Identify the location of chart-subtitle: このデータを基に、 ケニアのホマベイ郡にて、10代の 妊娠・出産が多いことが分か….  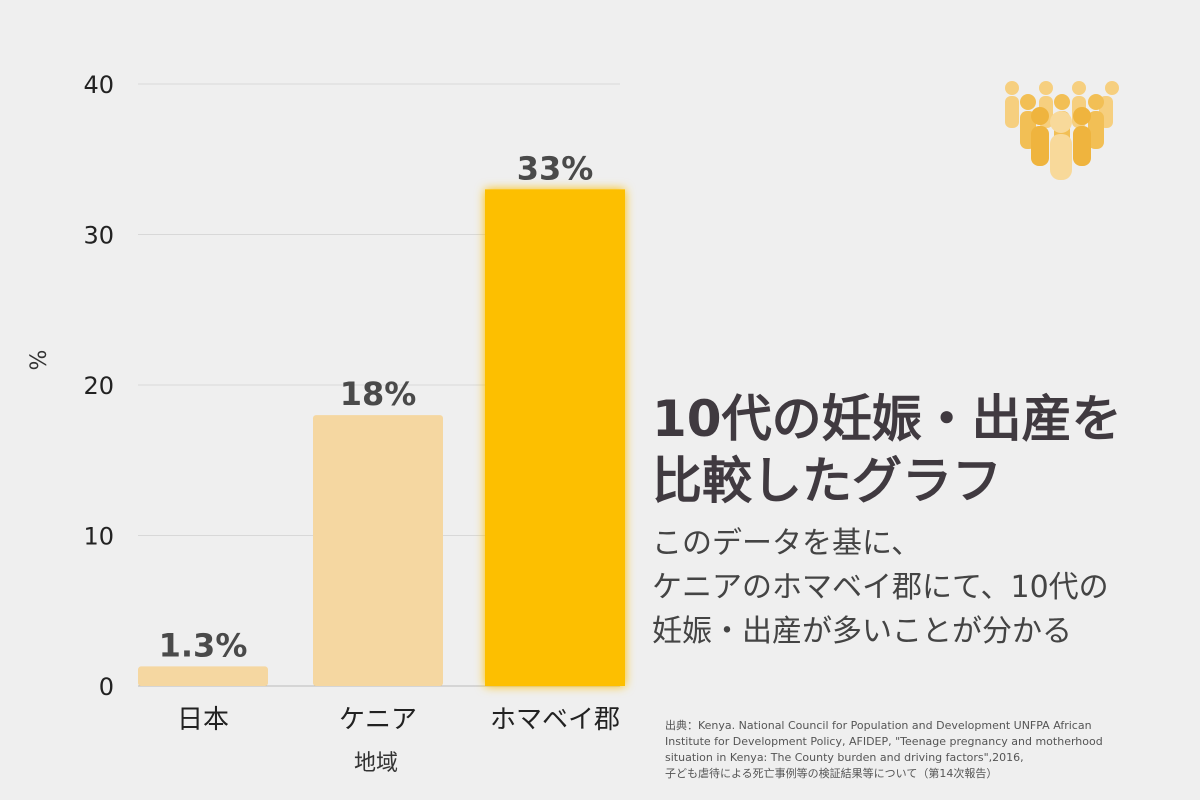
(880, 587).